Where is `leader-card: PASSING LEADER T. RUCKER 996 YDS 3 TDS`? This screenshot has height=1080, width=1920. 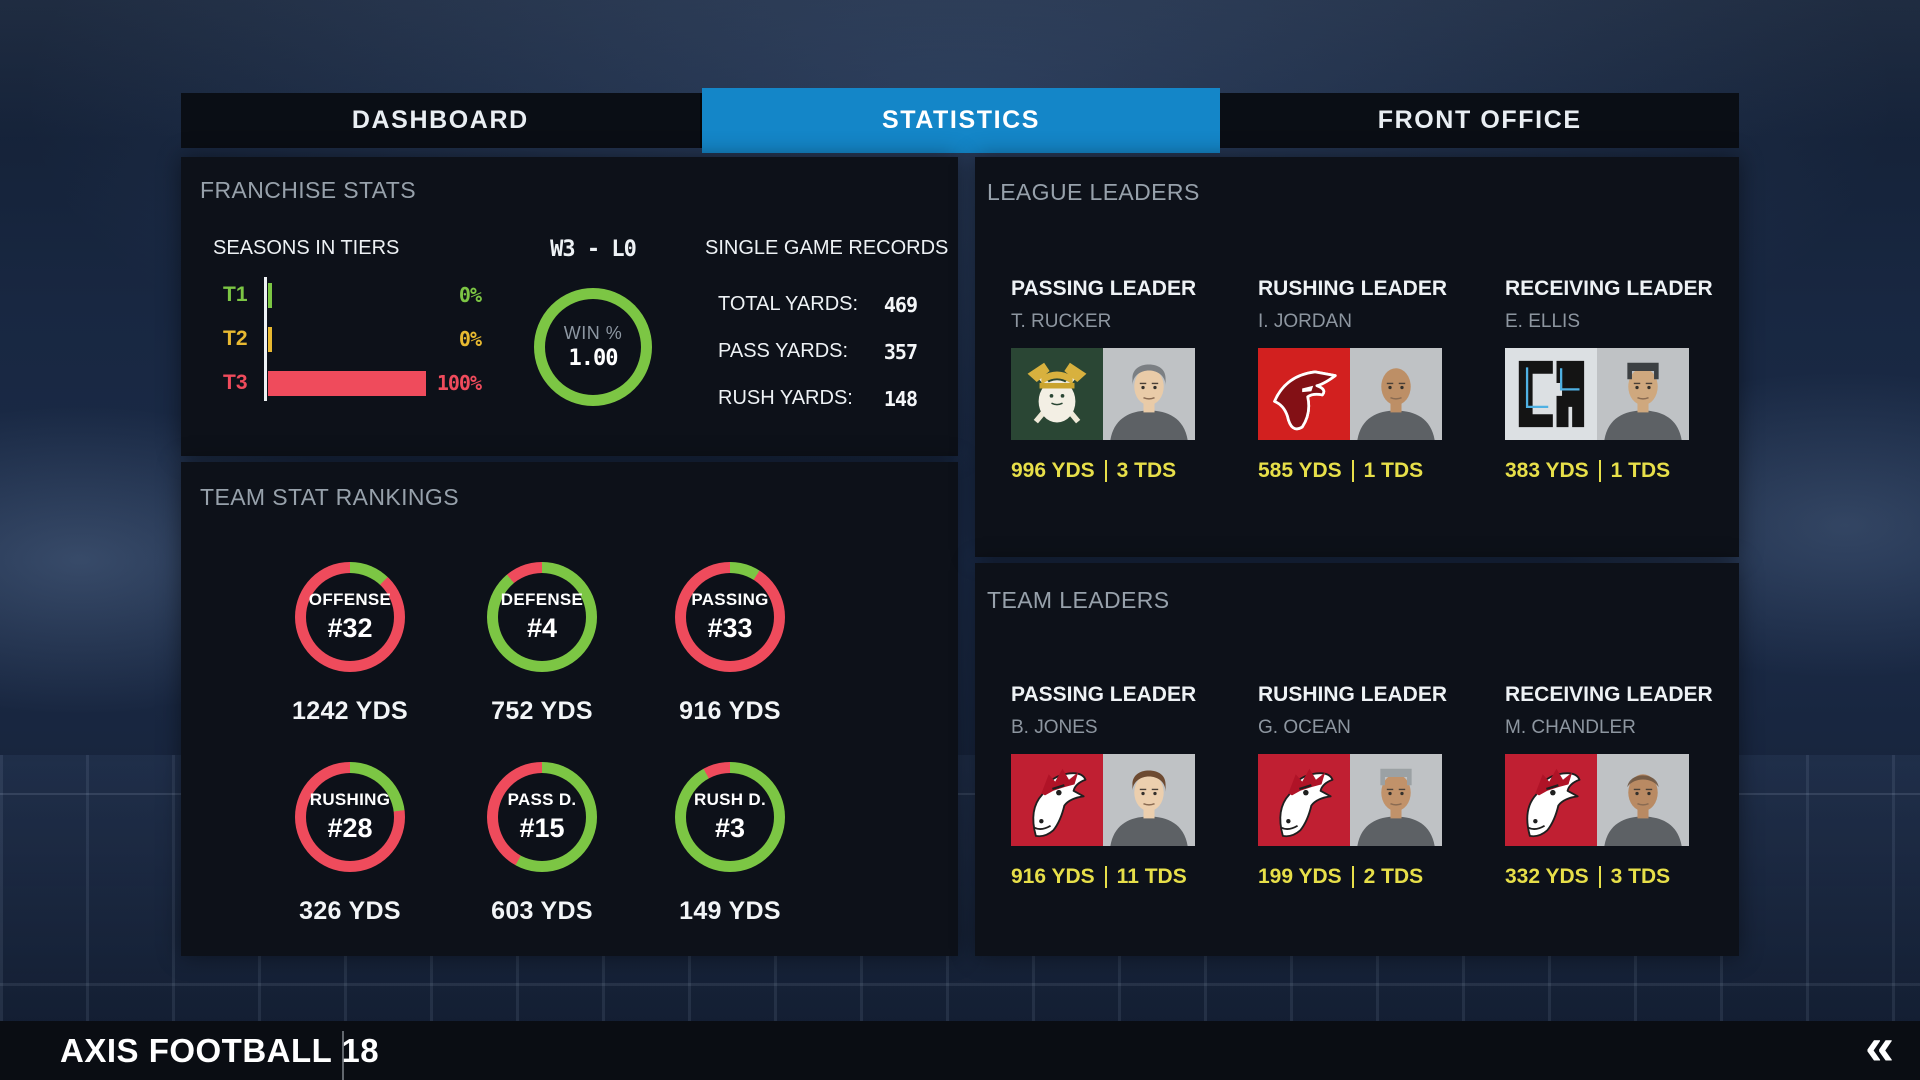 leader-card: PASSING LEADER T. RUCKER 996 YDS 3 TDS is located at coordinates (1106, 380).